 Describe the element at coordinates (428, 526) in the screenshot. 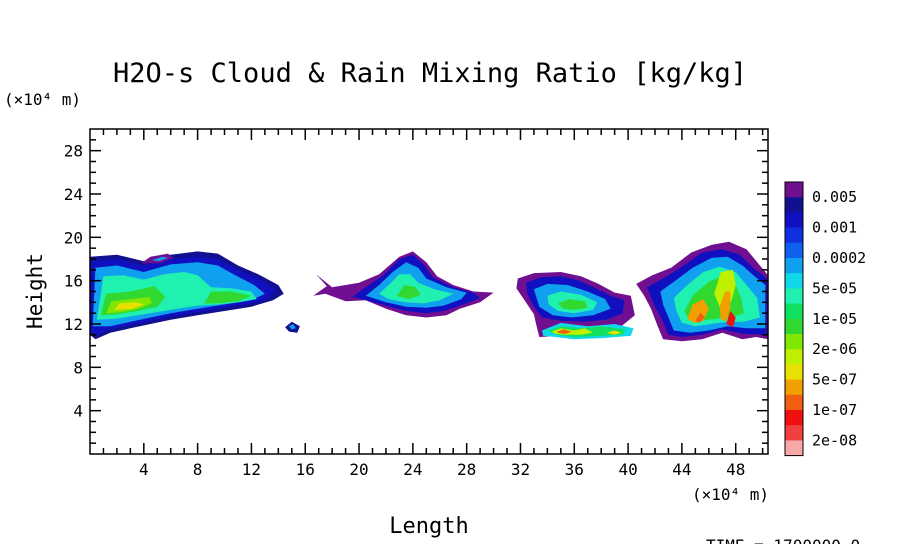

I see `x-axis-label: Length` at that location.